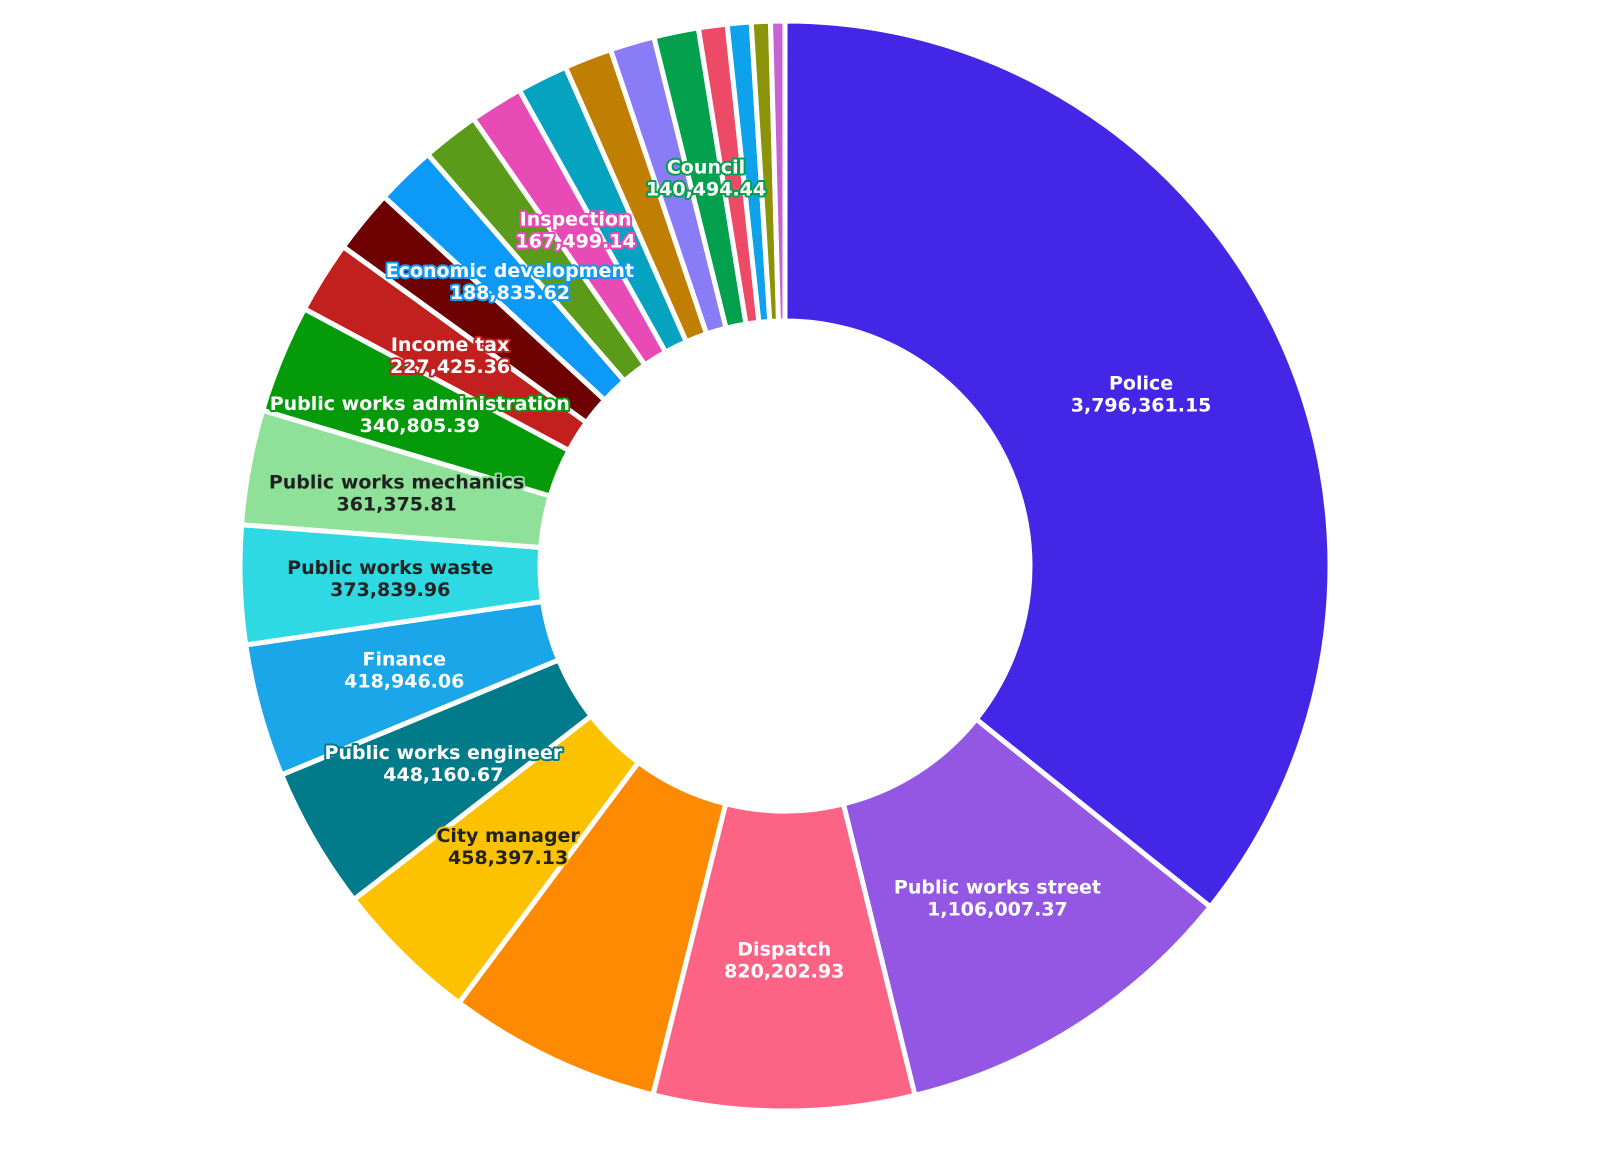 This screenshot has width=1600, height=1156. Describe the element at coordinates (450, 367) in the screenshot. I see `slice-value: 227,425.36` at that location.